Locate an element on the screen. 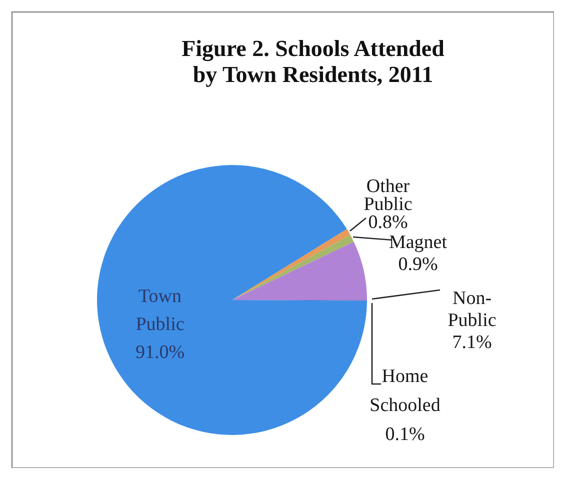 The image size is (564, 485). data-label: 91.0% is located at coordinates (160, 352).